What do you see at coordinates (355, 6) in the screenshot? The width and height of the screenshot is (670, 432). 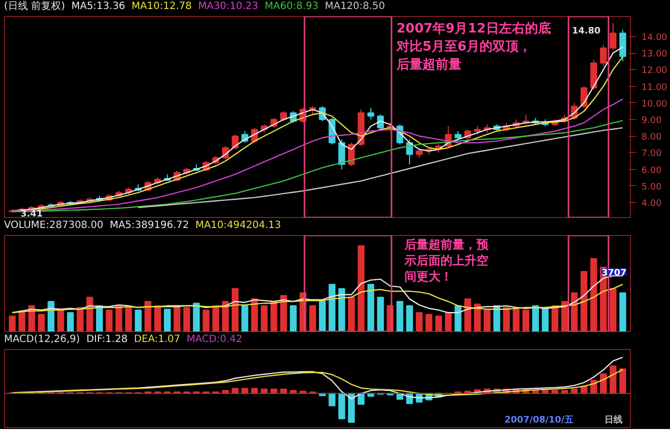 I see `text: MA120:8.50` at bounding box center [355, 6].